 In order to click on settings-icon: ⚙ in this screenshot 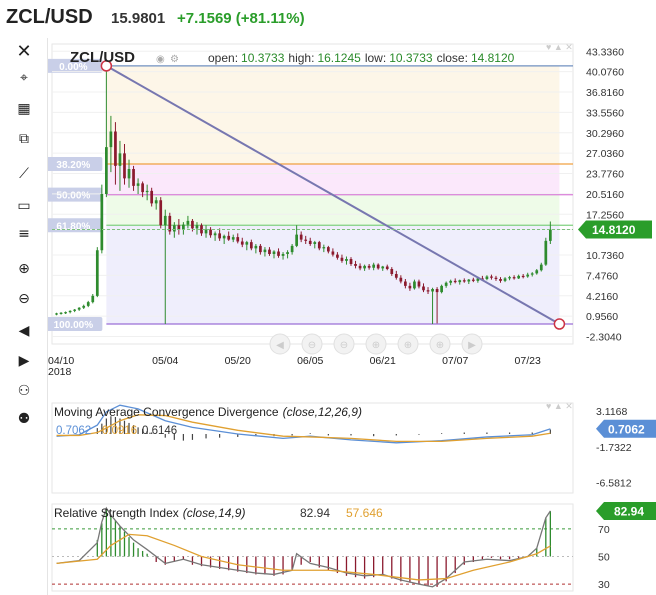, I will do `click(174, 59)`.